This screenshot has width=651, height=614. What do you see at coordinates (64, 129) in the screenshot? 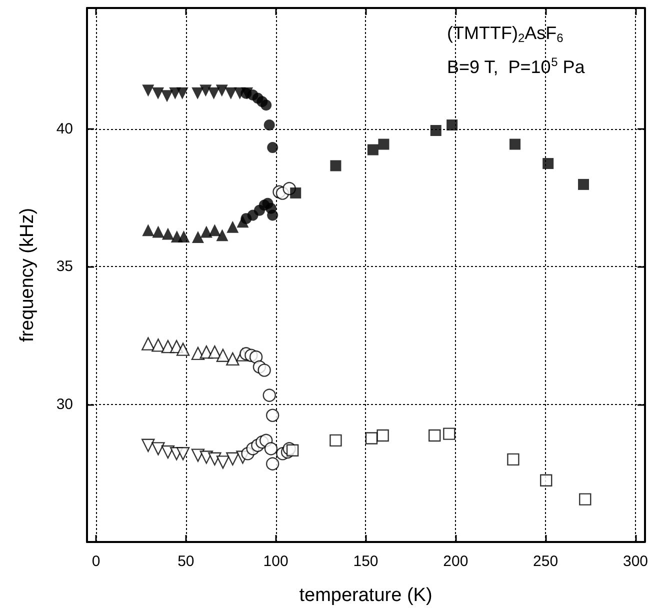
I see `y-tick-label: 40` at bounding box center [64, 129].